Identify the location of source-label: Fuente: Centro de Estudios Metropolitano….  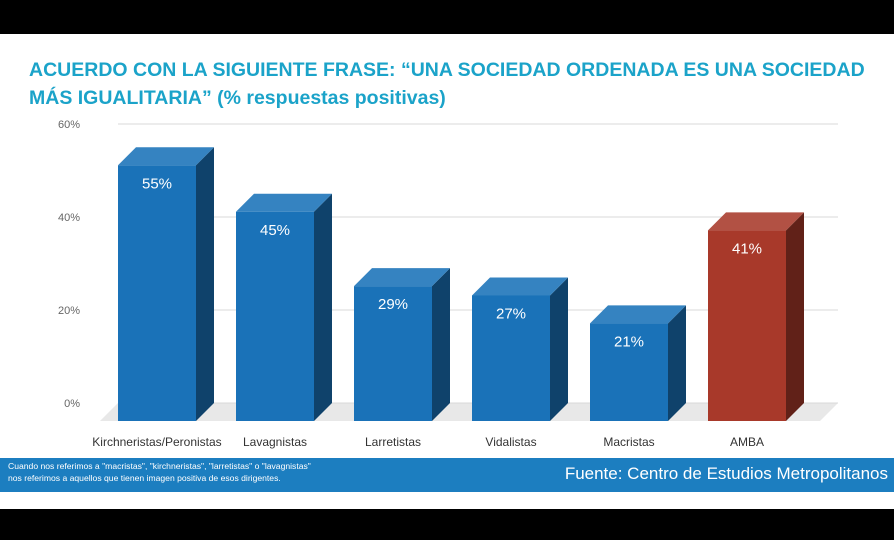
(726, 473).